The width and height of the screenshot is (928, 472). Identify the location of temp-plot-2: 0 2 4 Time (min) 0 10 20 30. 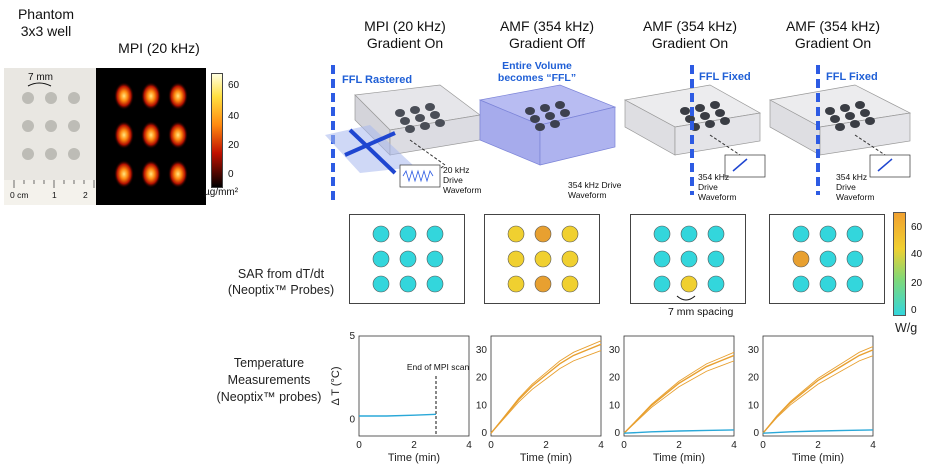
(540, 399).